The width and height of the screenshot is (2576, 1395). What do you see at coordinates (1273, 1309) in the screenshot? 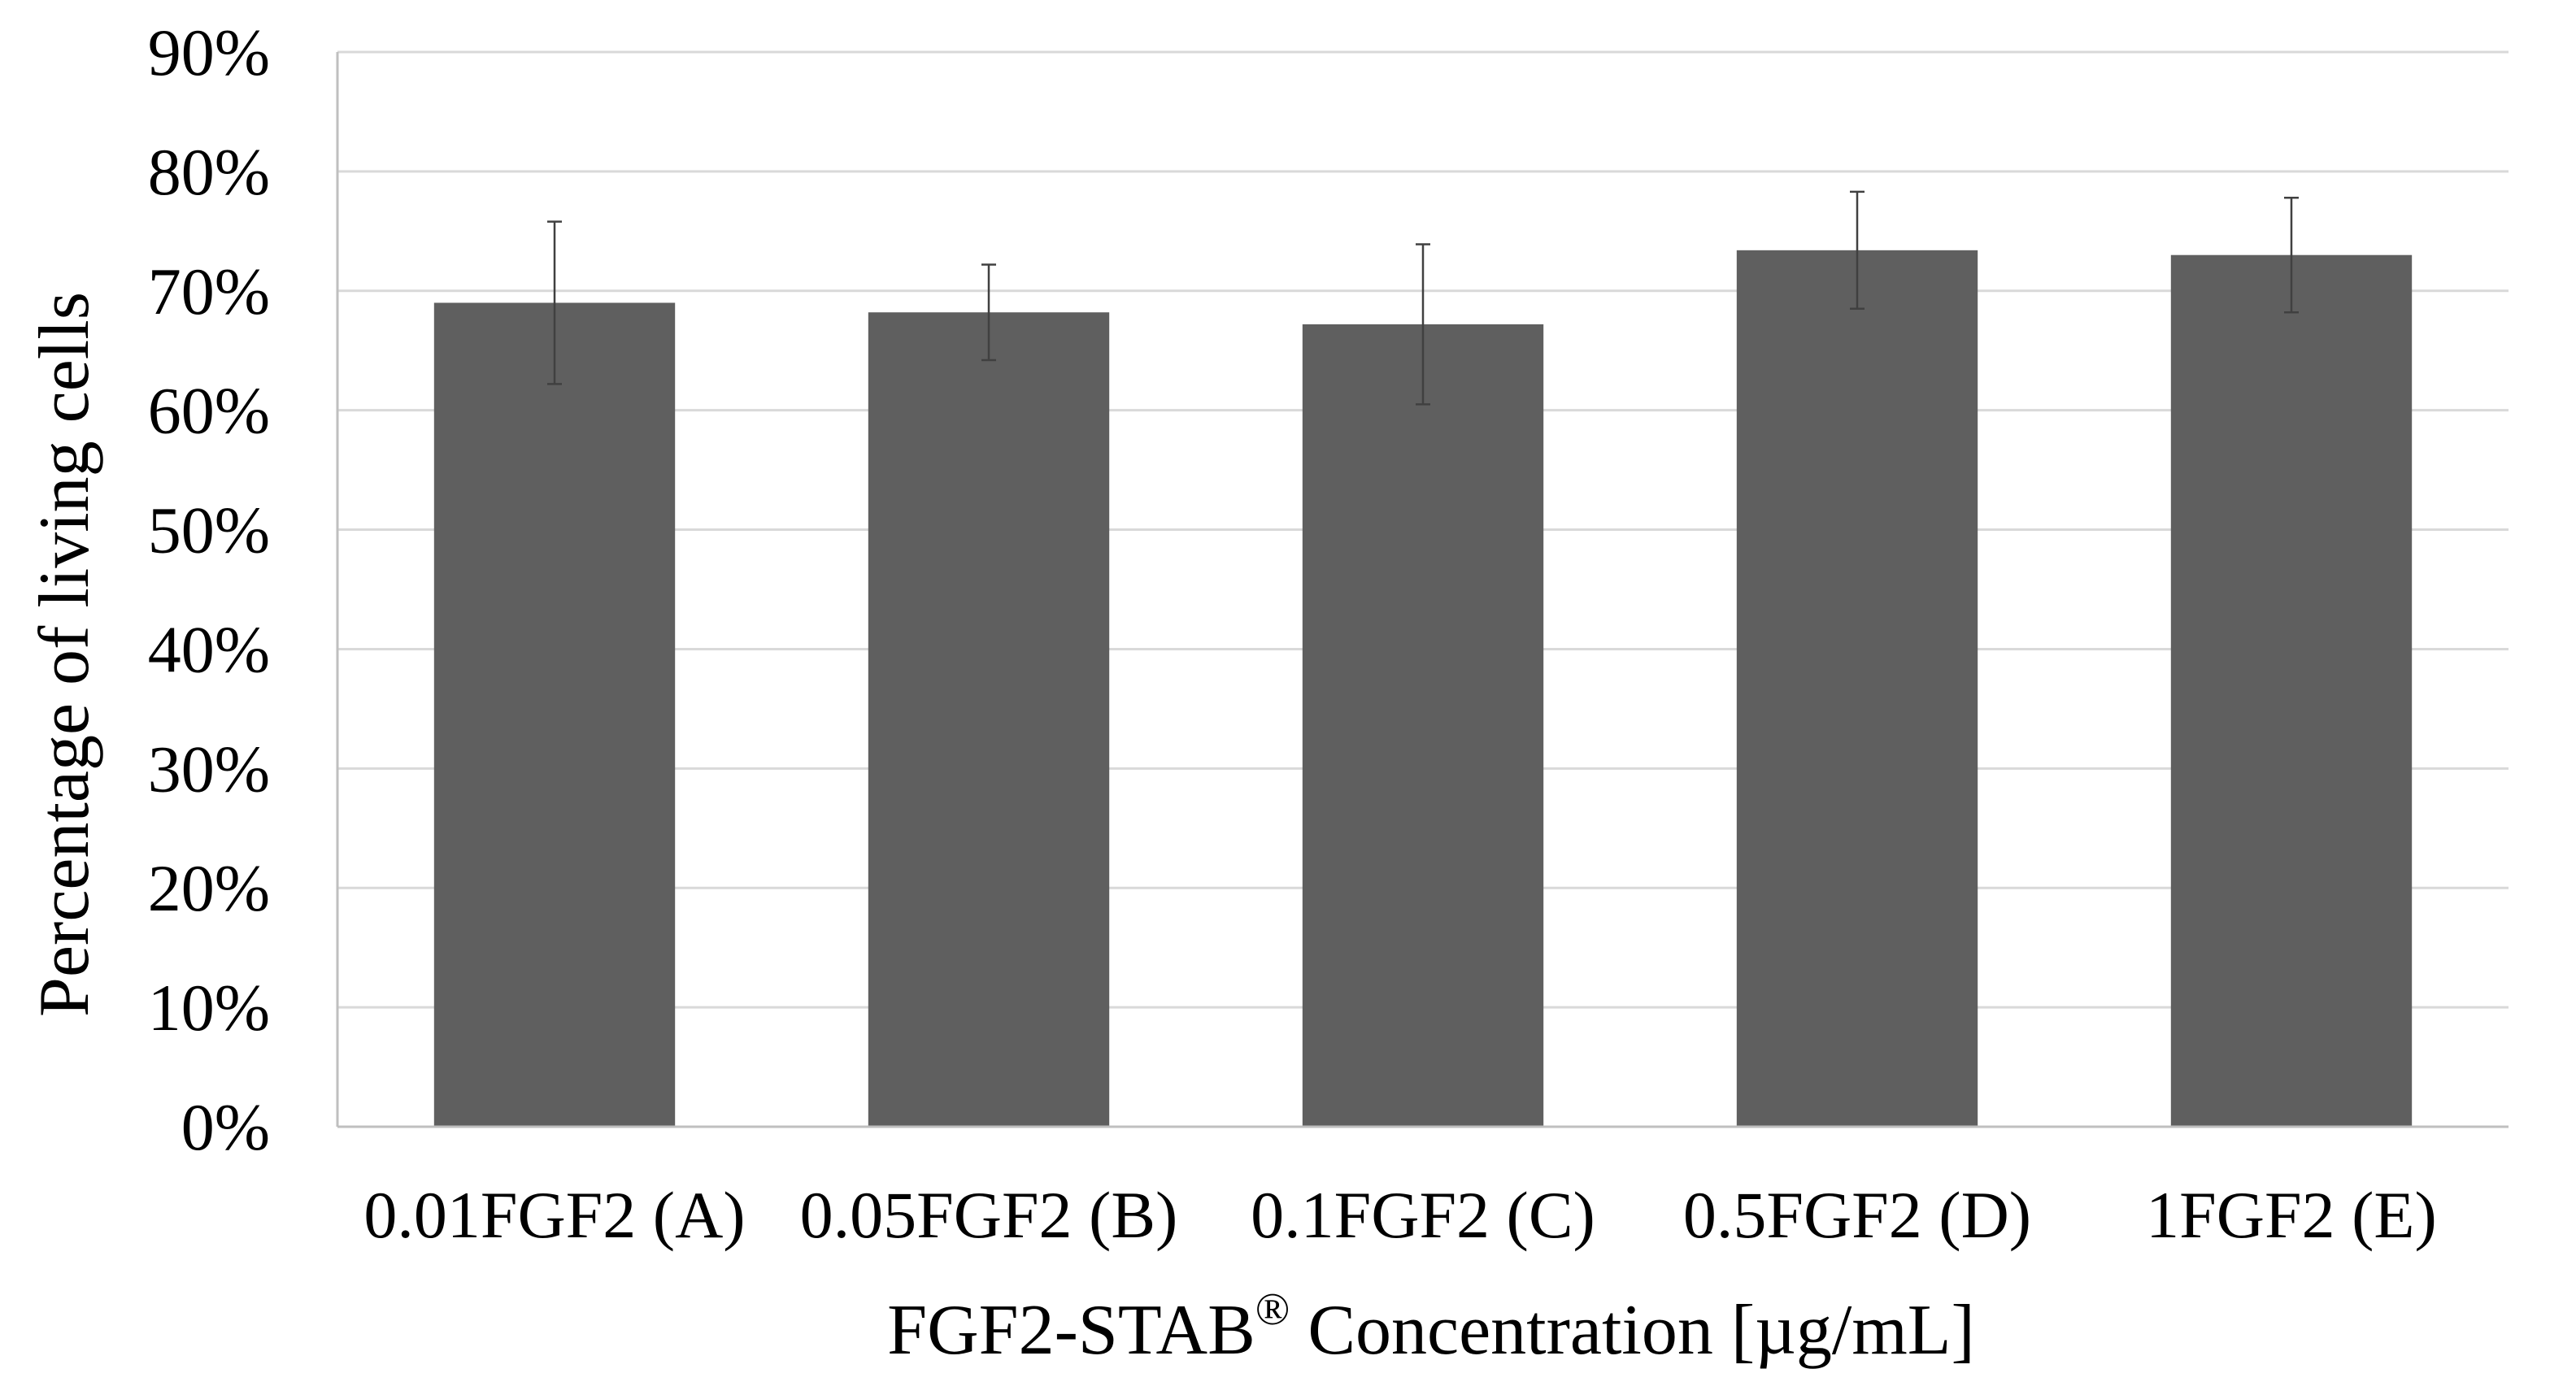
I see `x-axis-title-superscript: ®` at bounding box center [1273, 1309].